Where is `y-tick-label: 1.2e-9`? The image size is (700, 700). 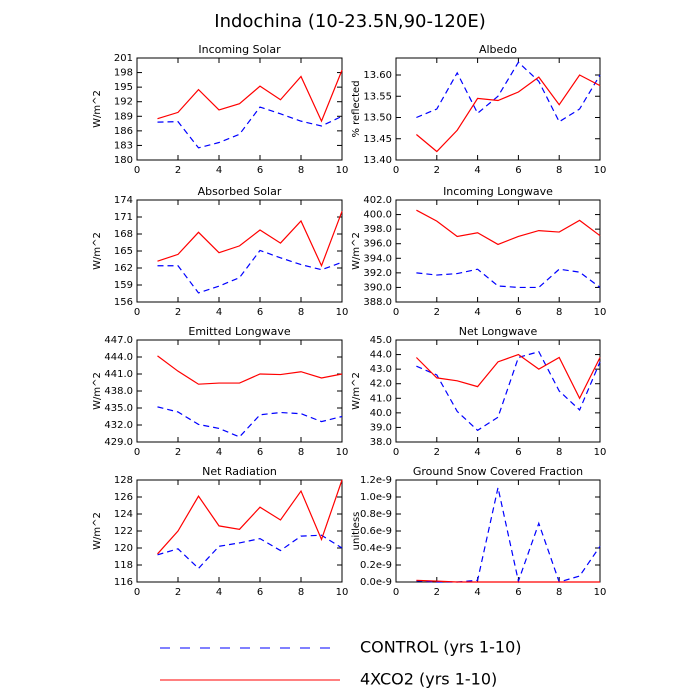
y-tick-label: 1.2e-9 is located at coordinates (376, 480).